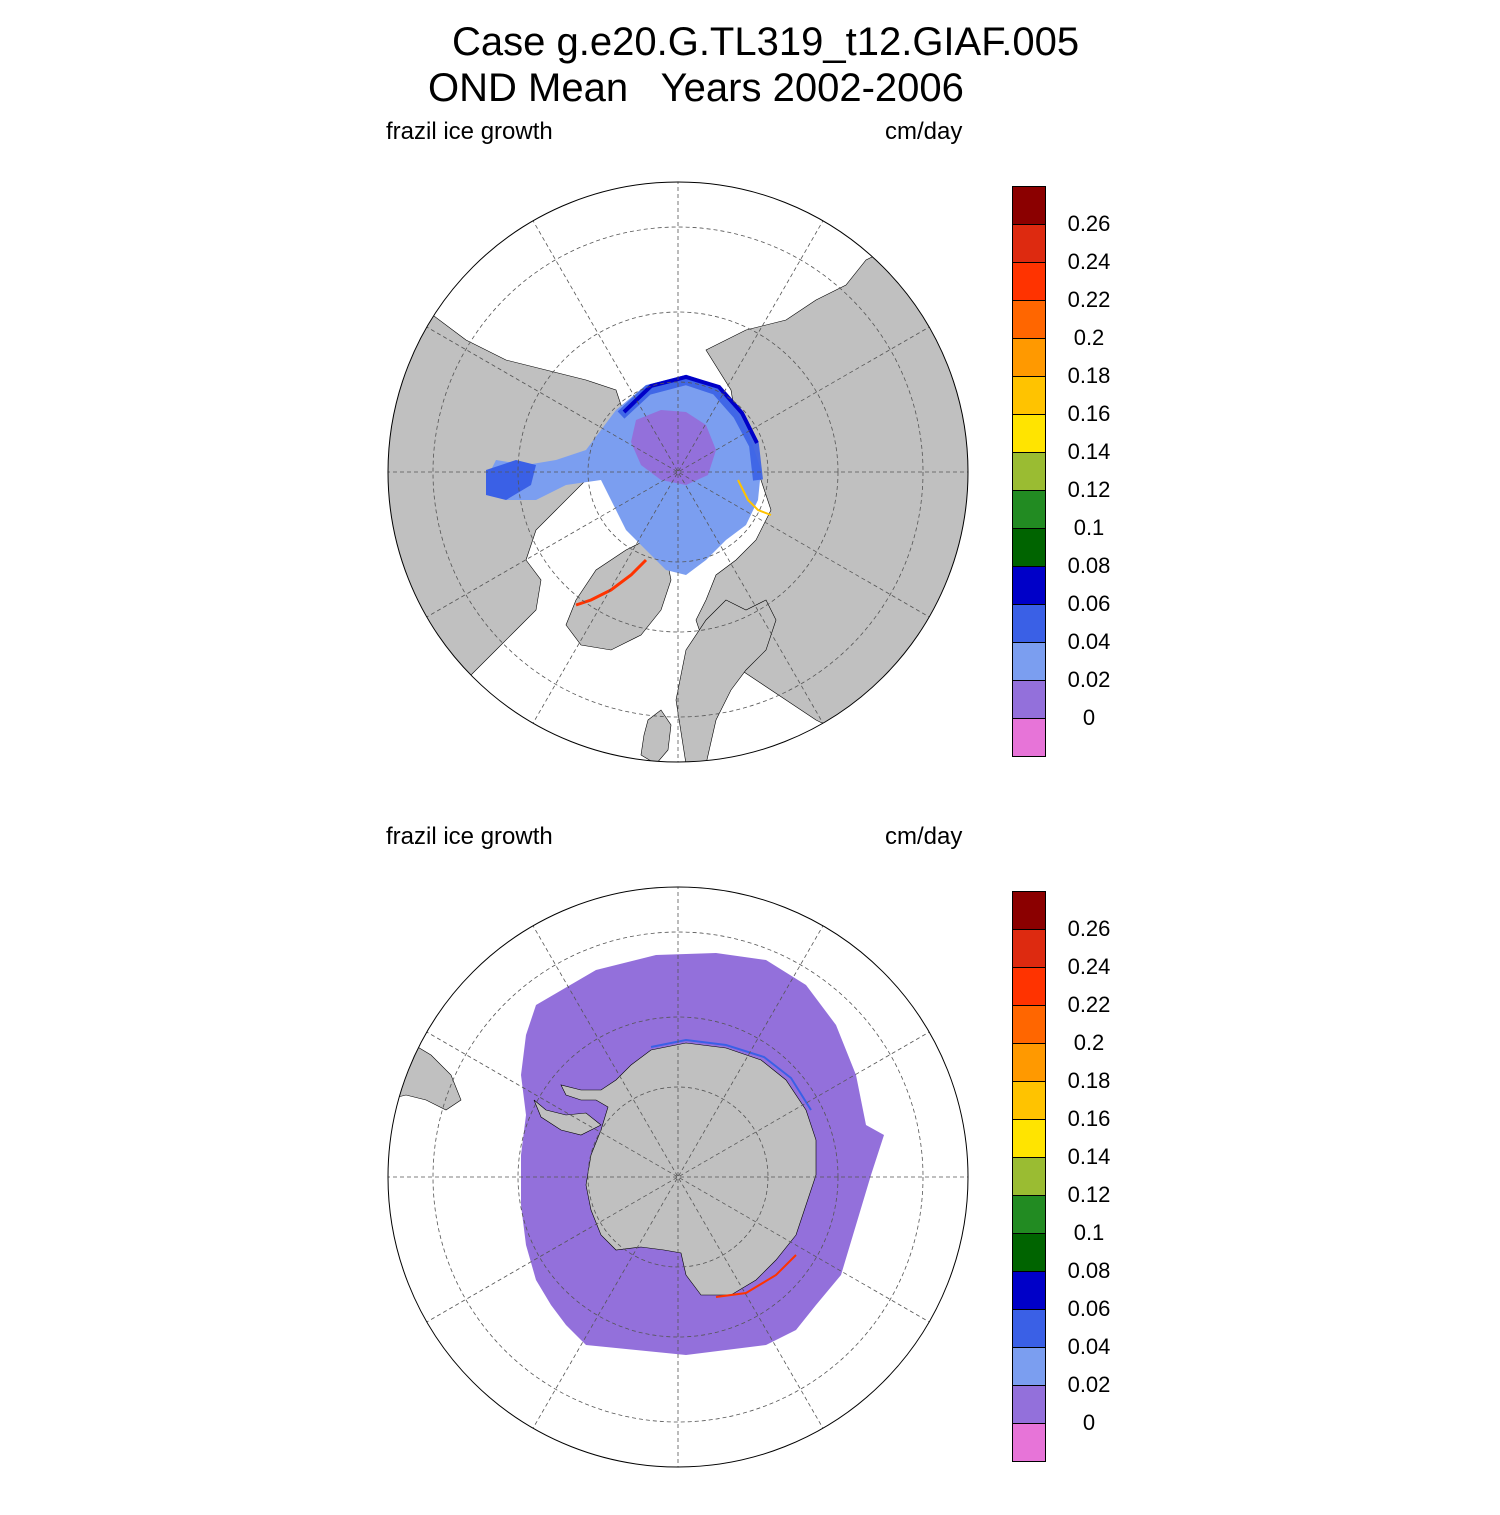  What do you see at coordinates (511, 480) in the screenshot?
I see `hudson-bay-ice` at bounding box center [511, 480].